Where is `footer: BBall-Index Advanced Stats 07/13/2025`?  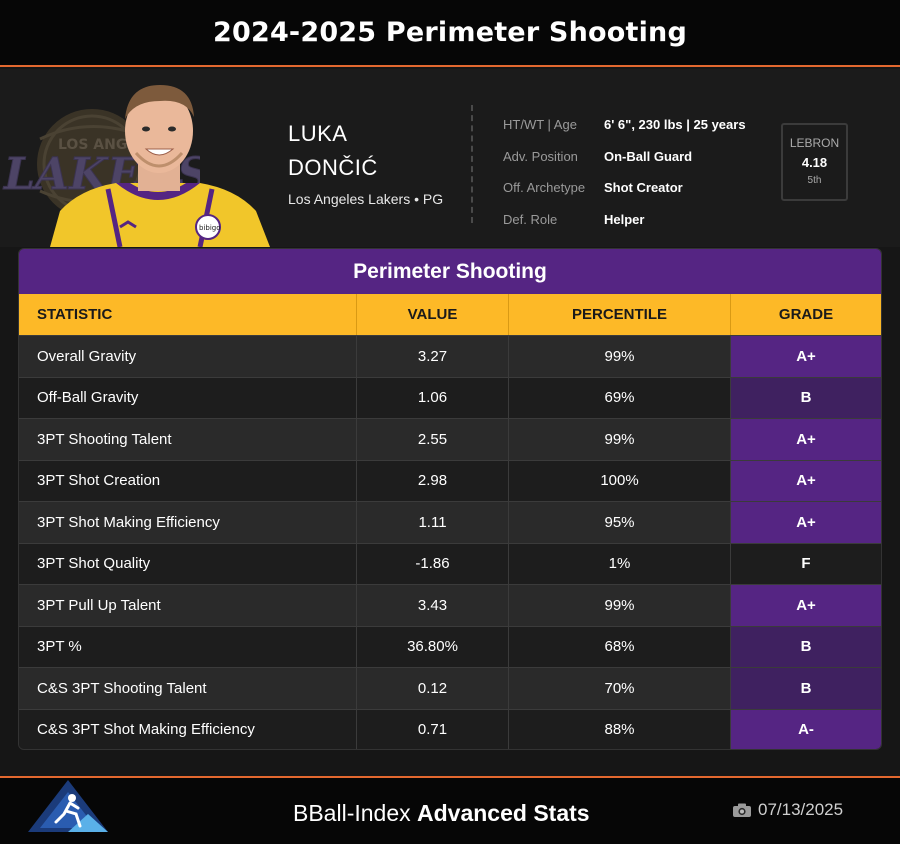
footer: BBall-Index Advanced Stats 07/13/2025 is located at coordinates (450, 810).